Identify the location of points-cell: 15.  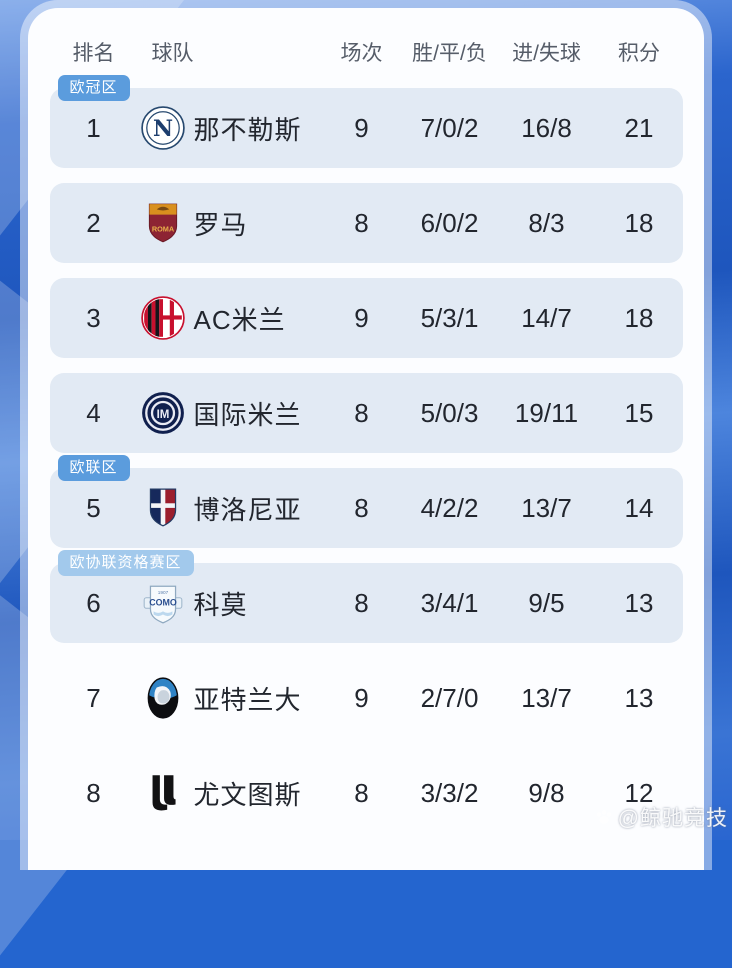
(639, 412).